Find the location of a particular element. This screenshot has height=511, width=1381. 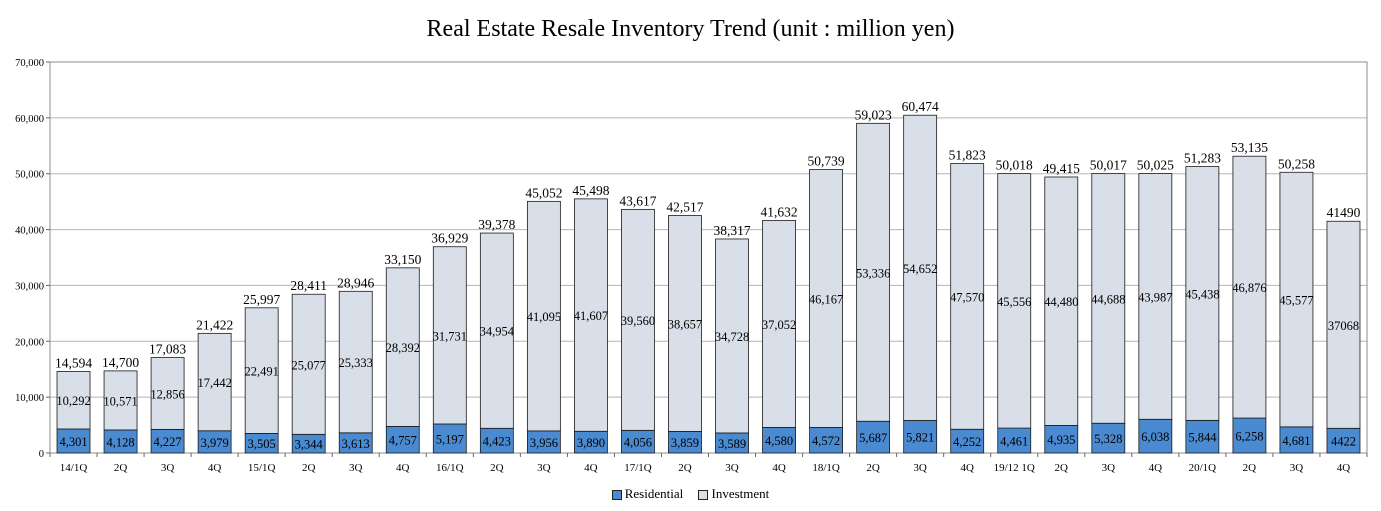

data-label-total: 39,378 is located at coordinates (496, 224).